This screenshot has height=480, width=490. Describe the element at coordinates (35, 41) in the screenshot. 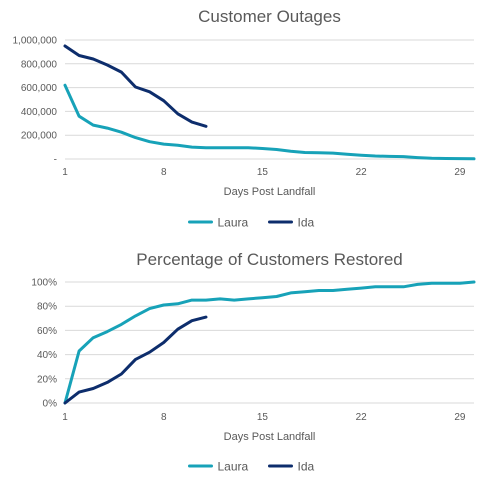

I see `chart-1-y-tick-label: 1,000,000` at that location.